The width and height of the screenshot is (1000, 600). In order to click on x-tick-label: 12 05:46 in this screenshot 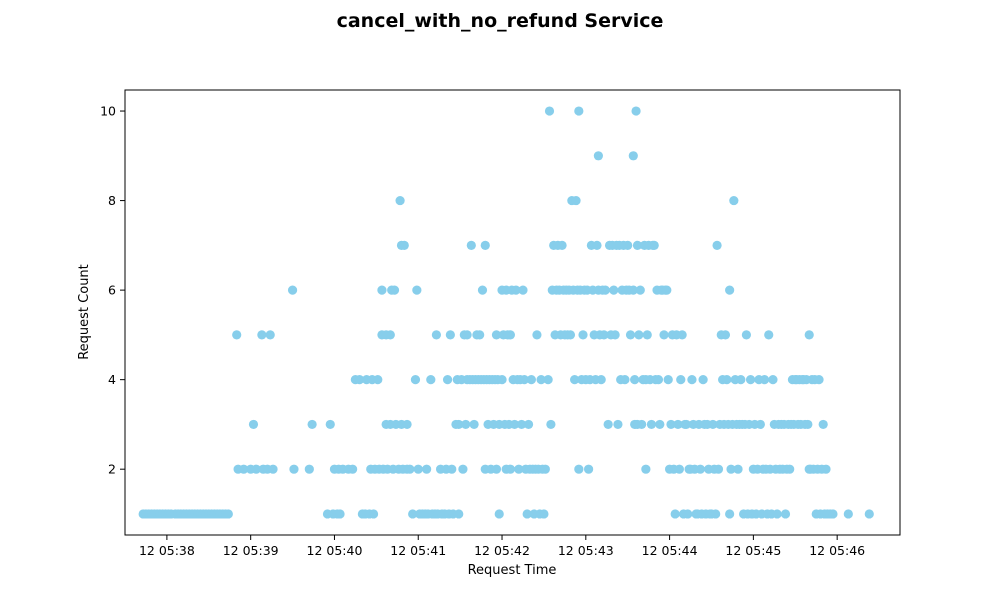, I will do `click(837, 550)`.